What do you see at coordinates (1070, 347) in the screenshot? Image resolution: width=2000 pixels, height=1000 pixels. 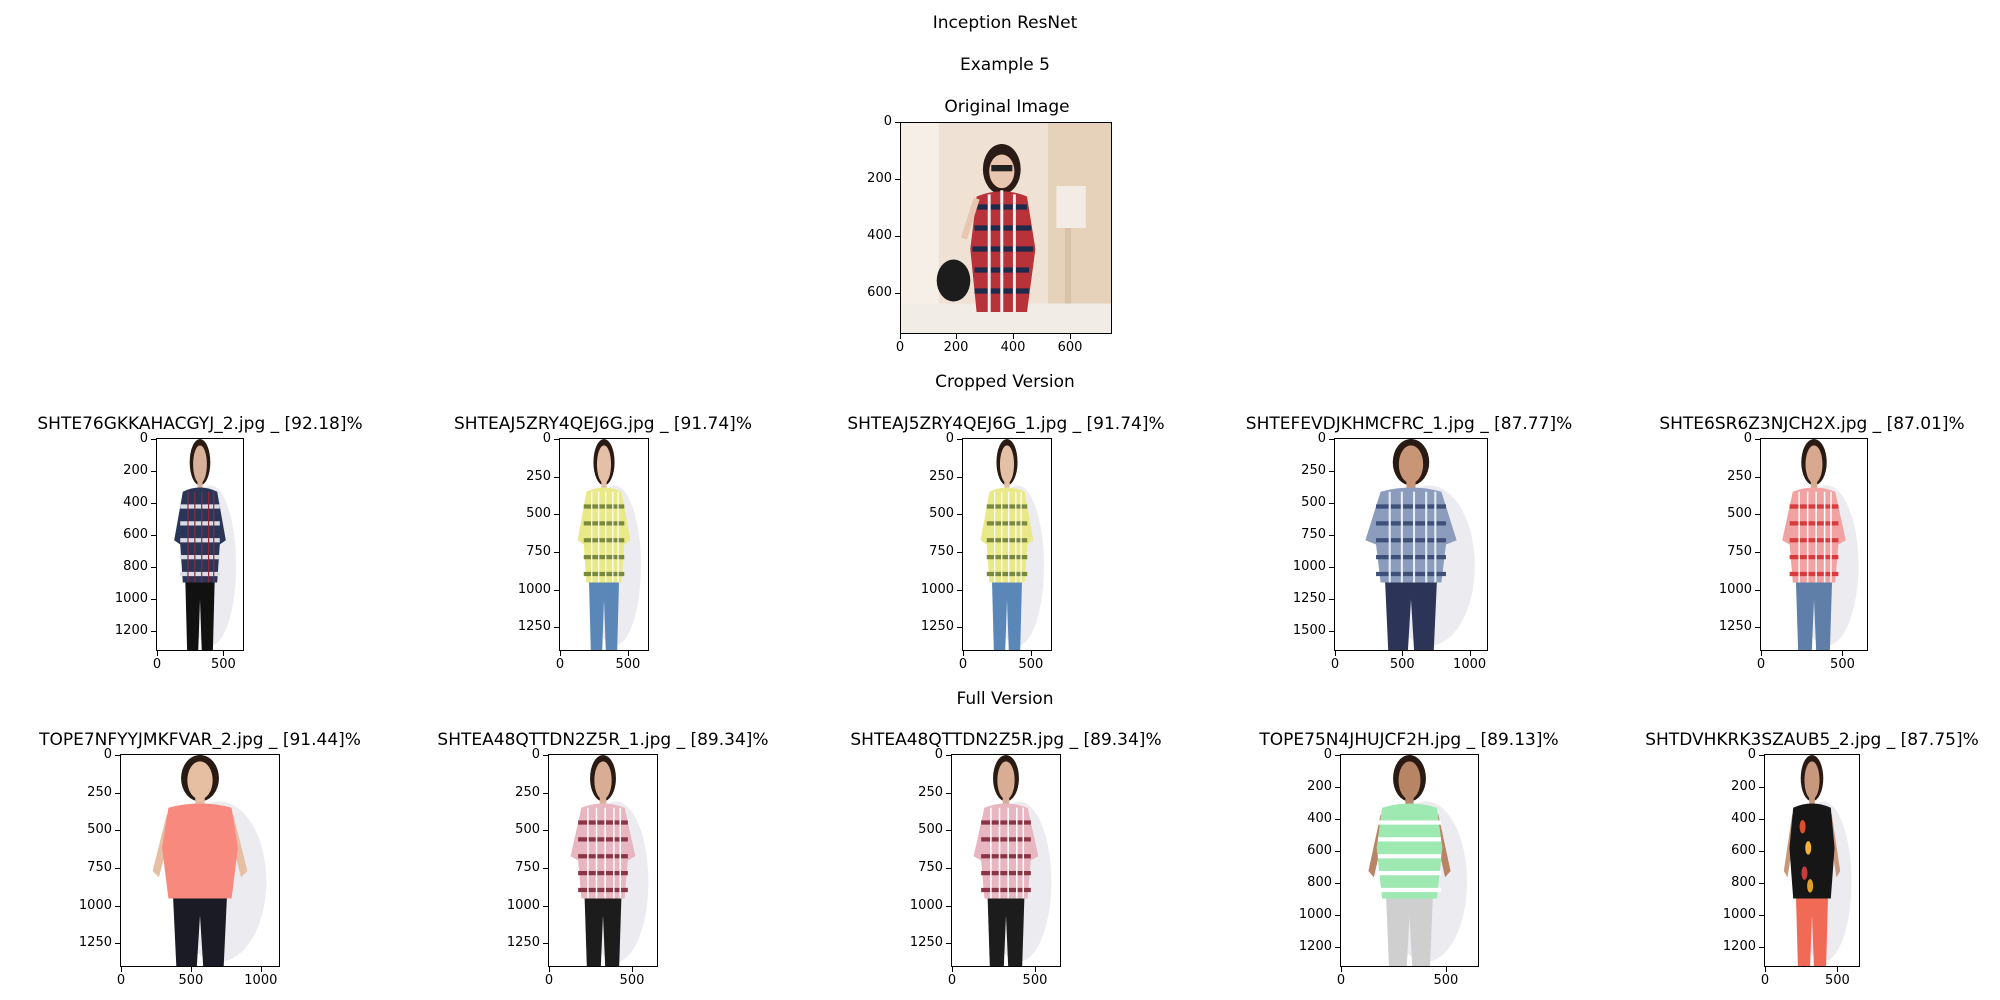 I see `x-tick-label: 600` at bounding box center [1070, 347].